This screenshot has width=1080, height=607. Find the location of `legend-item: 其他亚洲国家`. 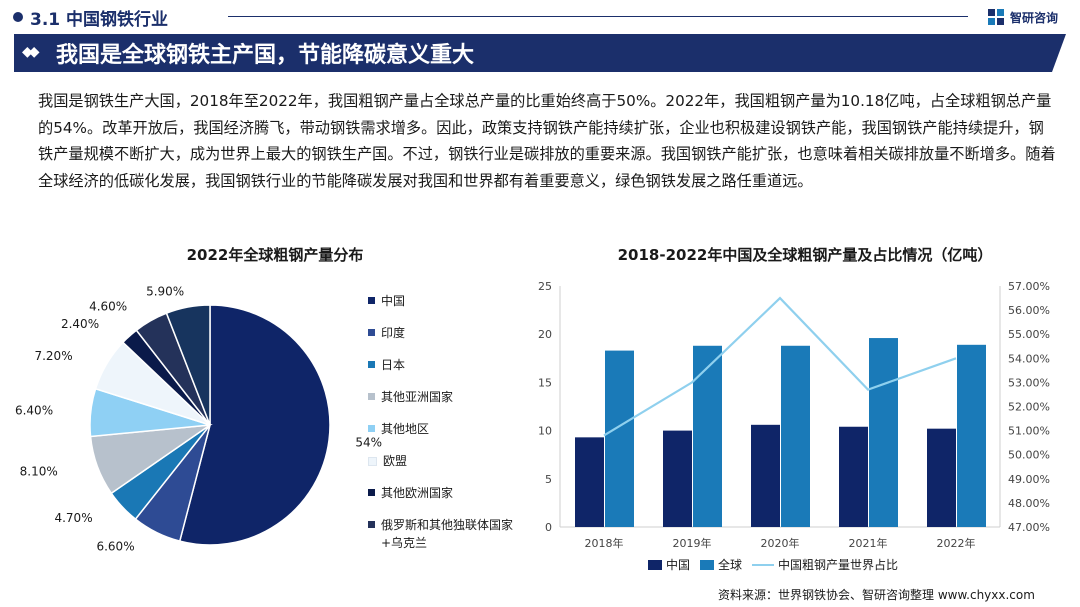

legend-item: 其他亚洲国家 is located at coordinates (448, 404).